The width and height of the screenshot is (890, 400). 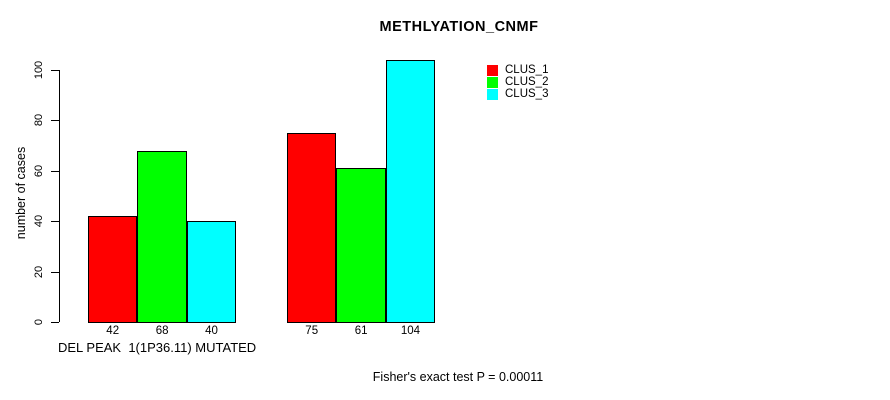 I want to click on bar-value-label: 75, so click(x=312, y=331).